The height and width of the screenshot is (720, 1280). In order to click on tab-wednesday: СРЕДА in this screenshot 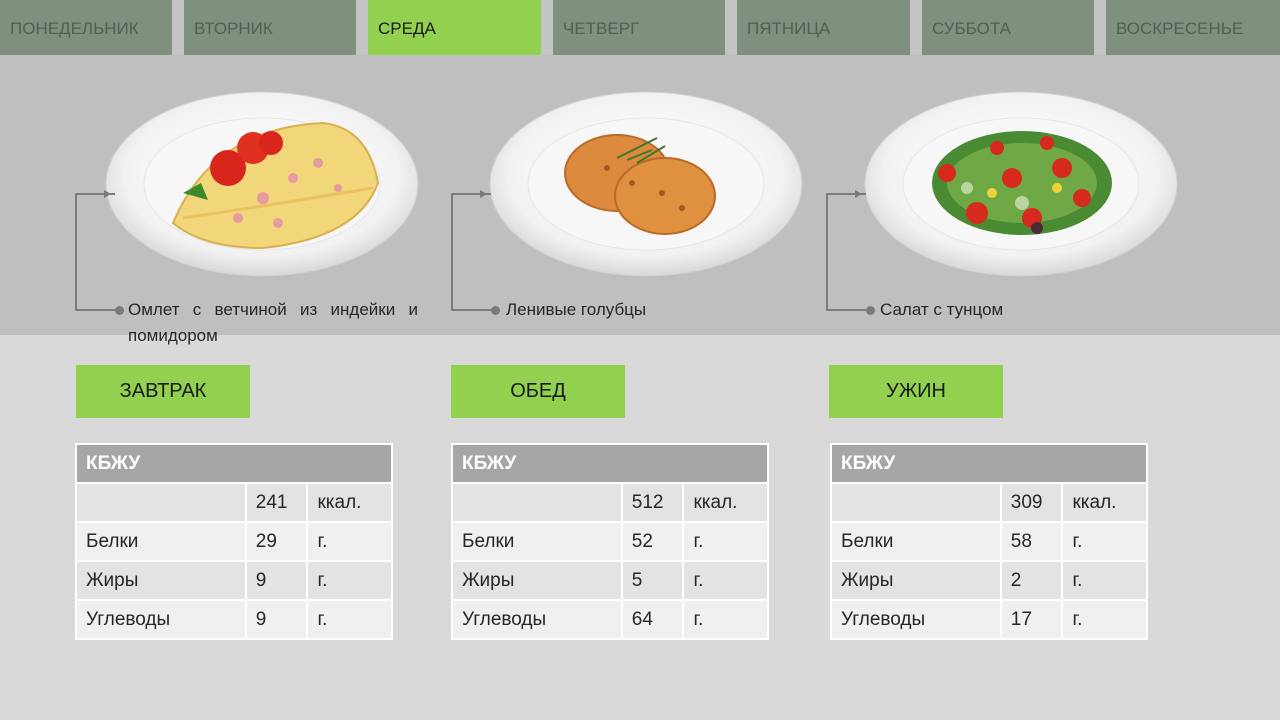, I will do `click(454, 27)`.